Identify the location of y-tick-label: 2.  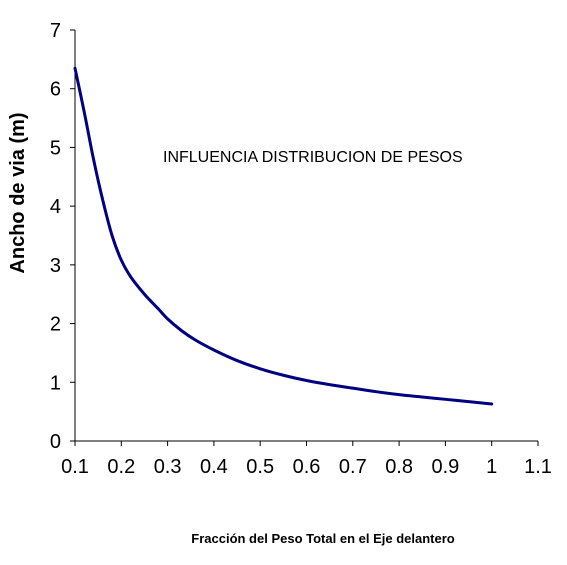
(55, 325).